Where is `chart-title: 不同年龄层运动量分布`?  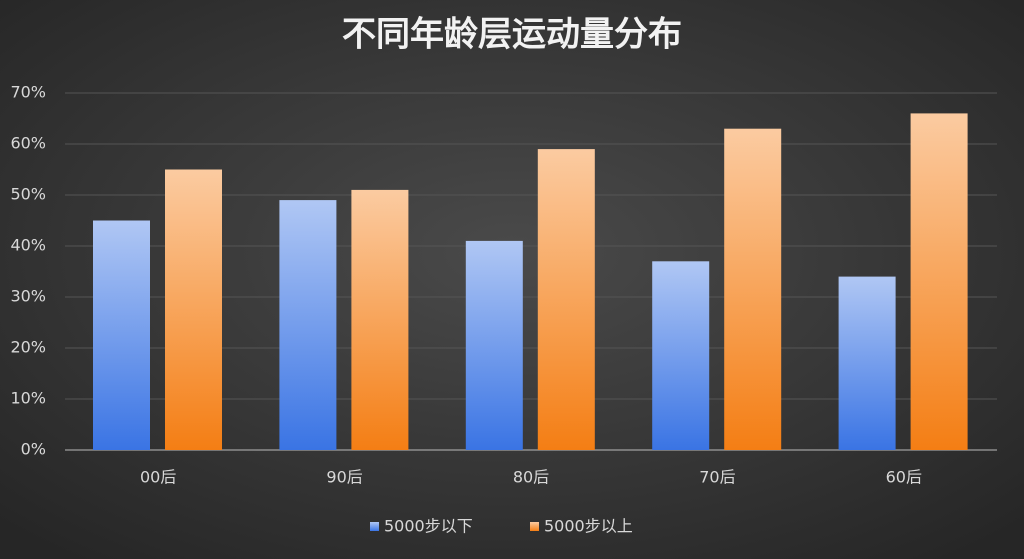
chart-title: 不同年龄层运动量分布 is located at coordinates (512, 35).